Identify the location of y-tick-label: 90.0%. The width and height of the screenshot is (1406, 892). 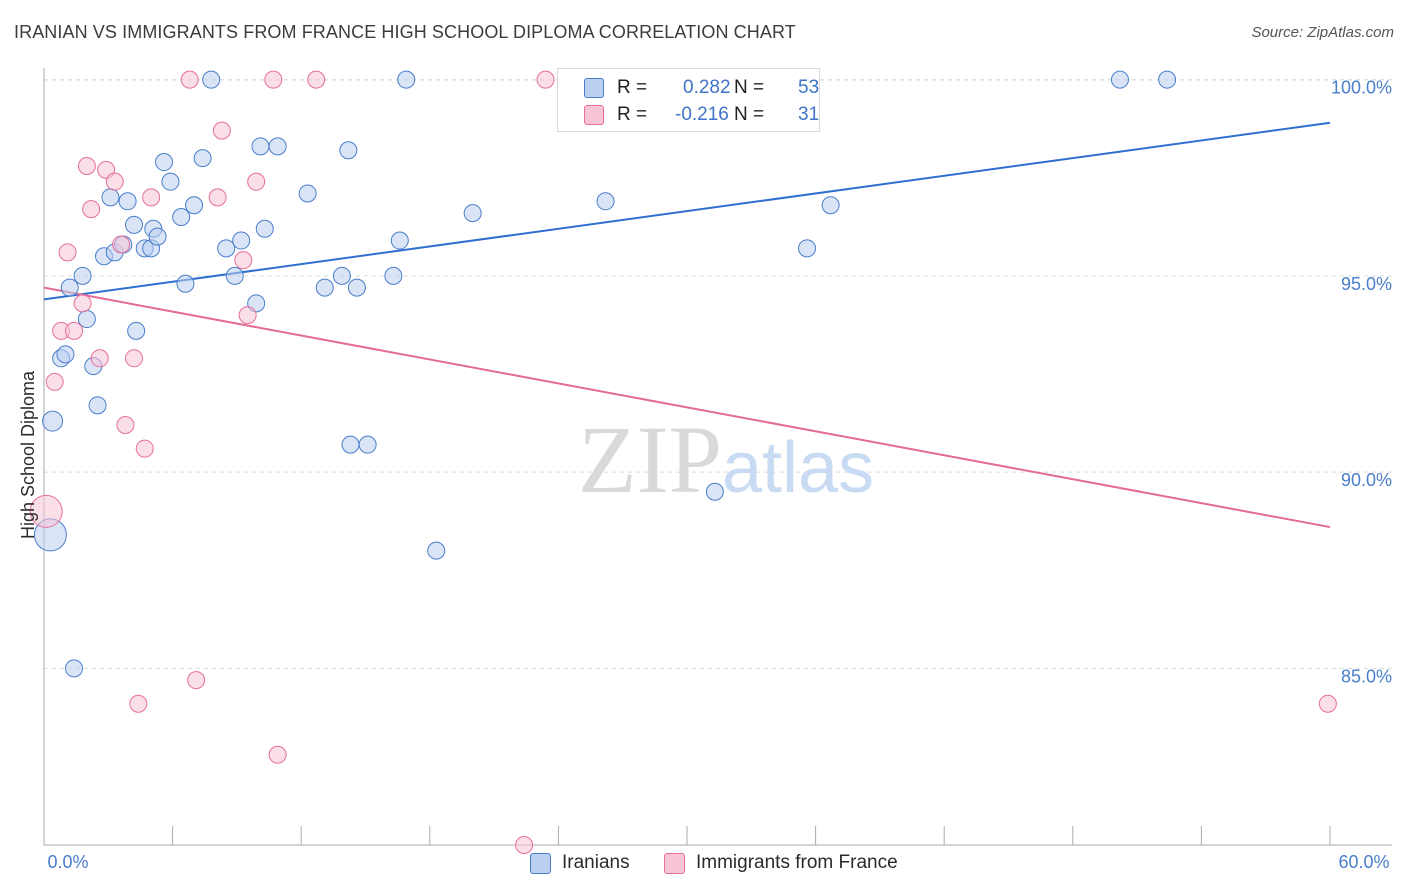
(1366, 480).